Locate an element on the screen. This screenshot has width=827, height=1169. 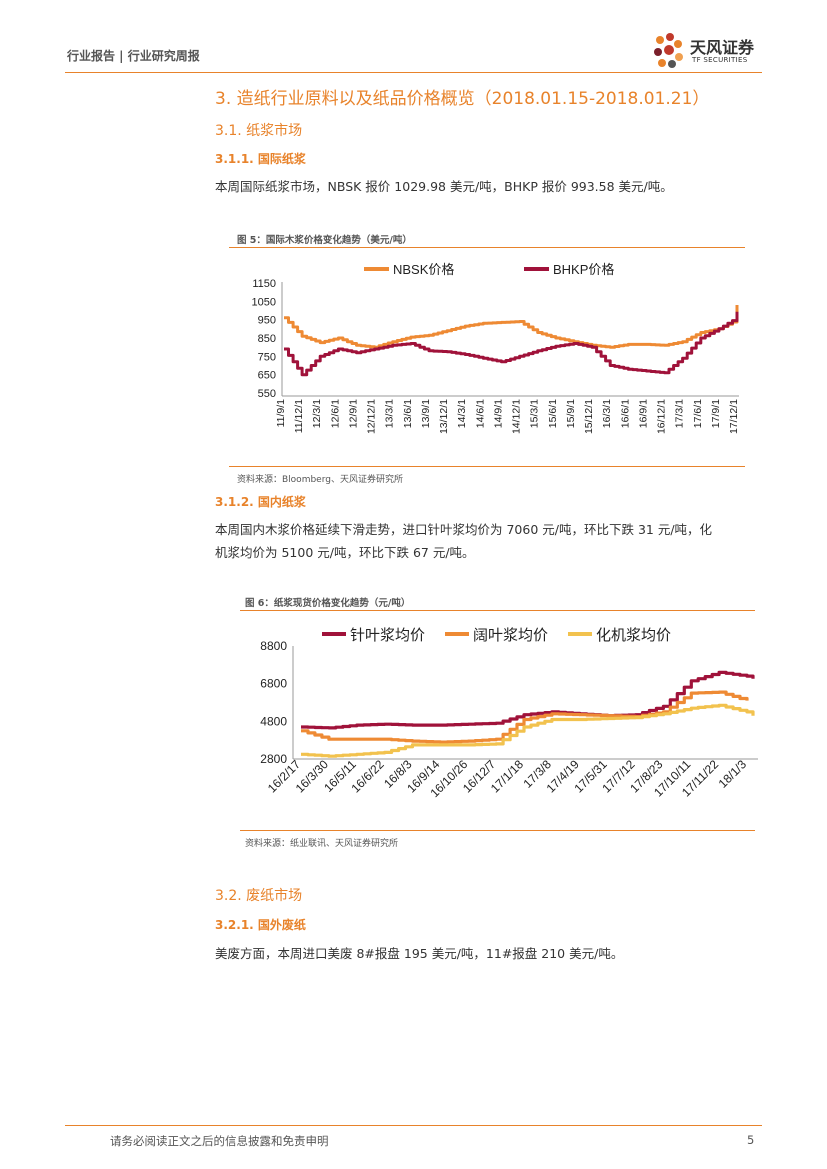
y-tick-label: 2800 is located at coordinates (273, 759).